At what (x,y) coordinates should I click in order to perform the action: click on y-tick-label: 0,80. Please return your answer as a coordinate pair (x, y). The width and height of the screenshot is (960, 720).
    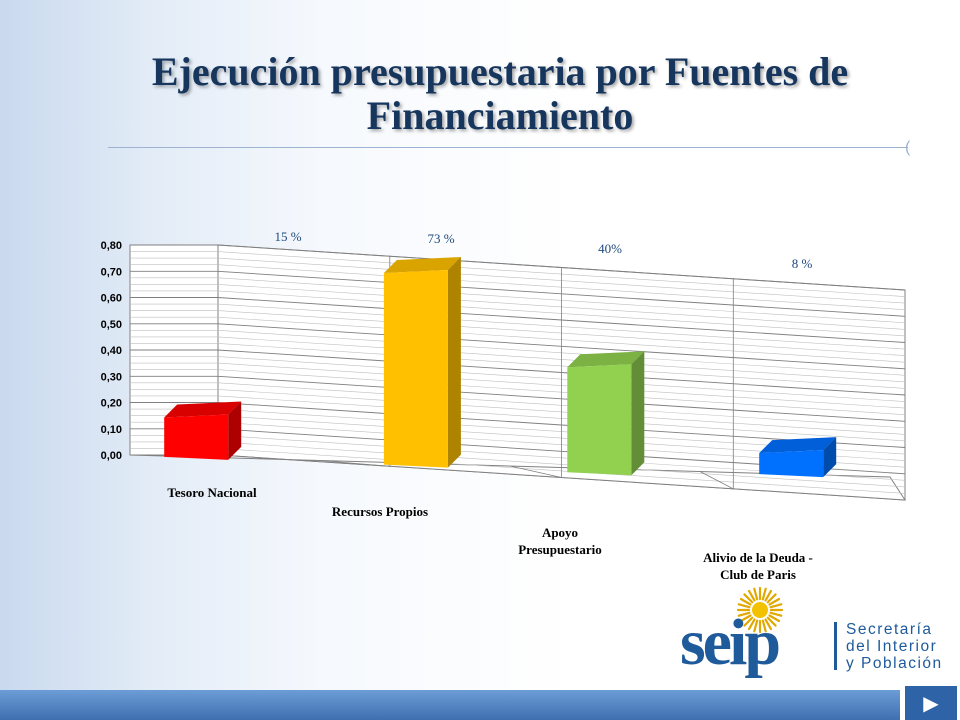
    Looking at the image, I should click on (111, 246).